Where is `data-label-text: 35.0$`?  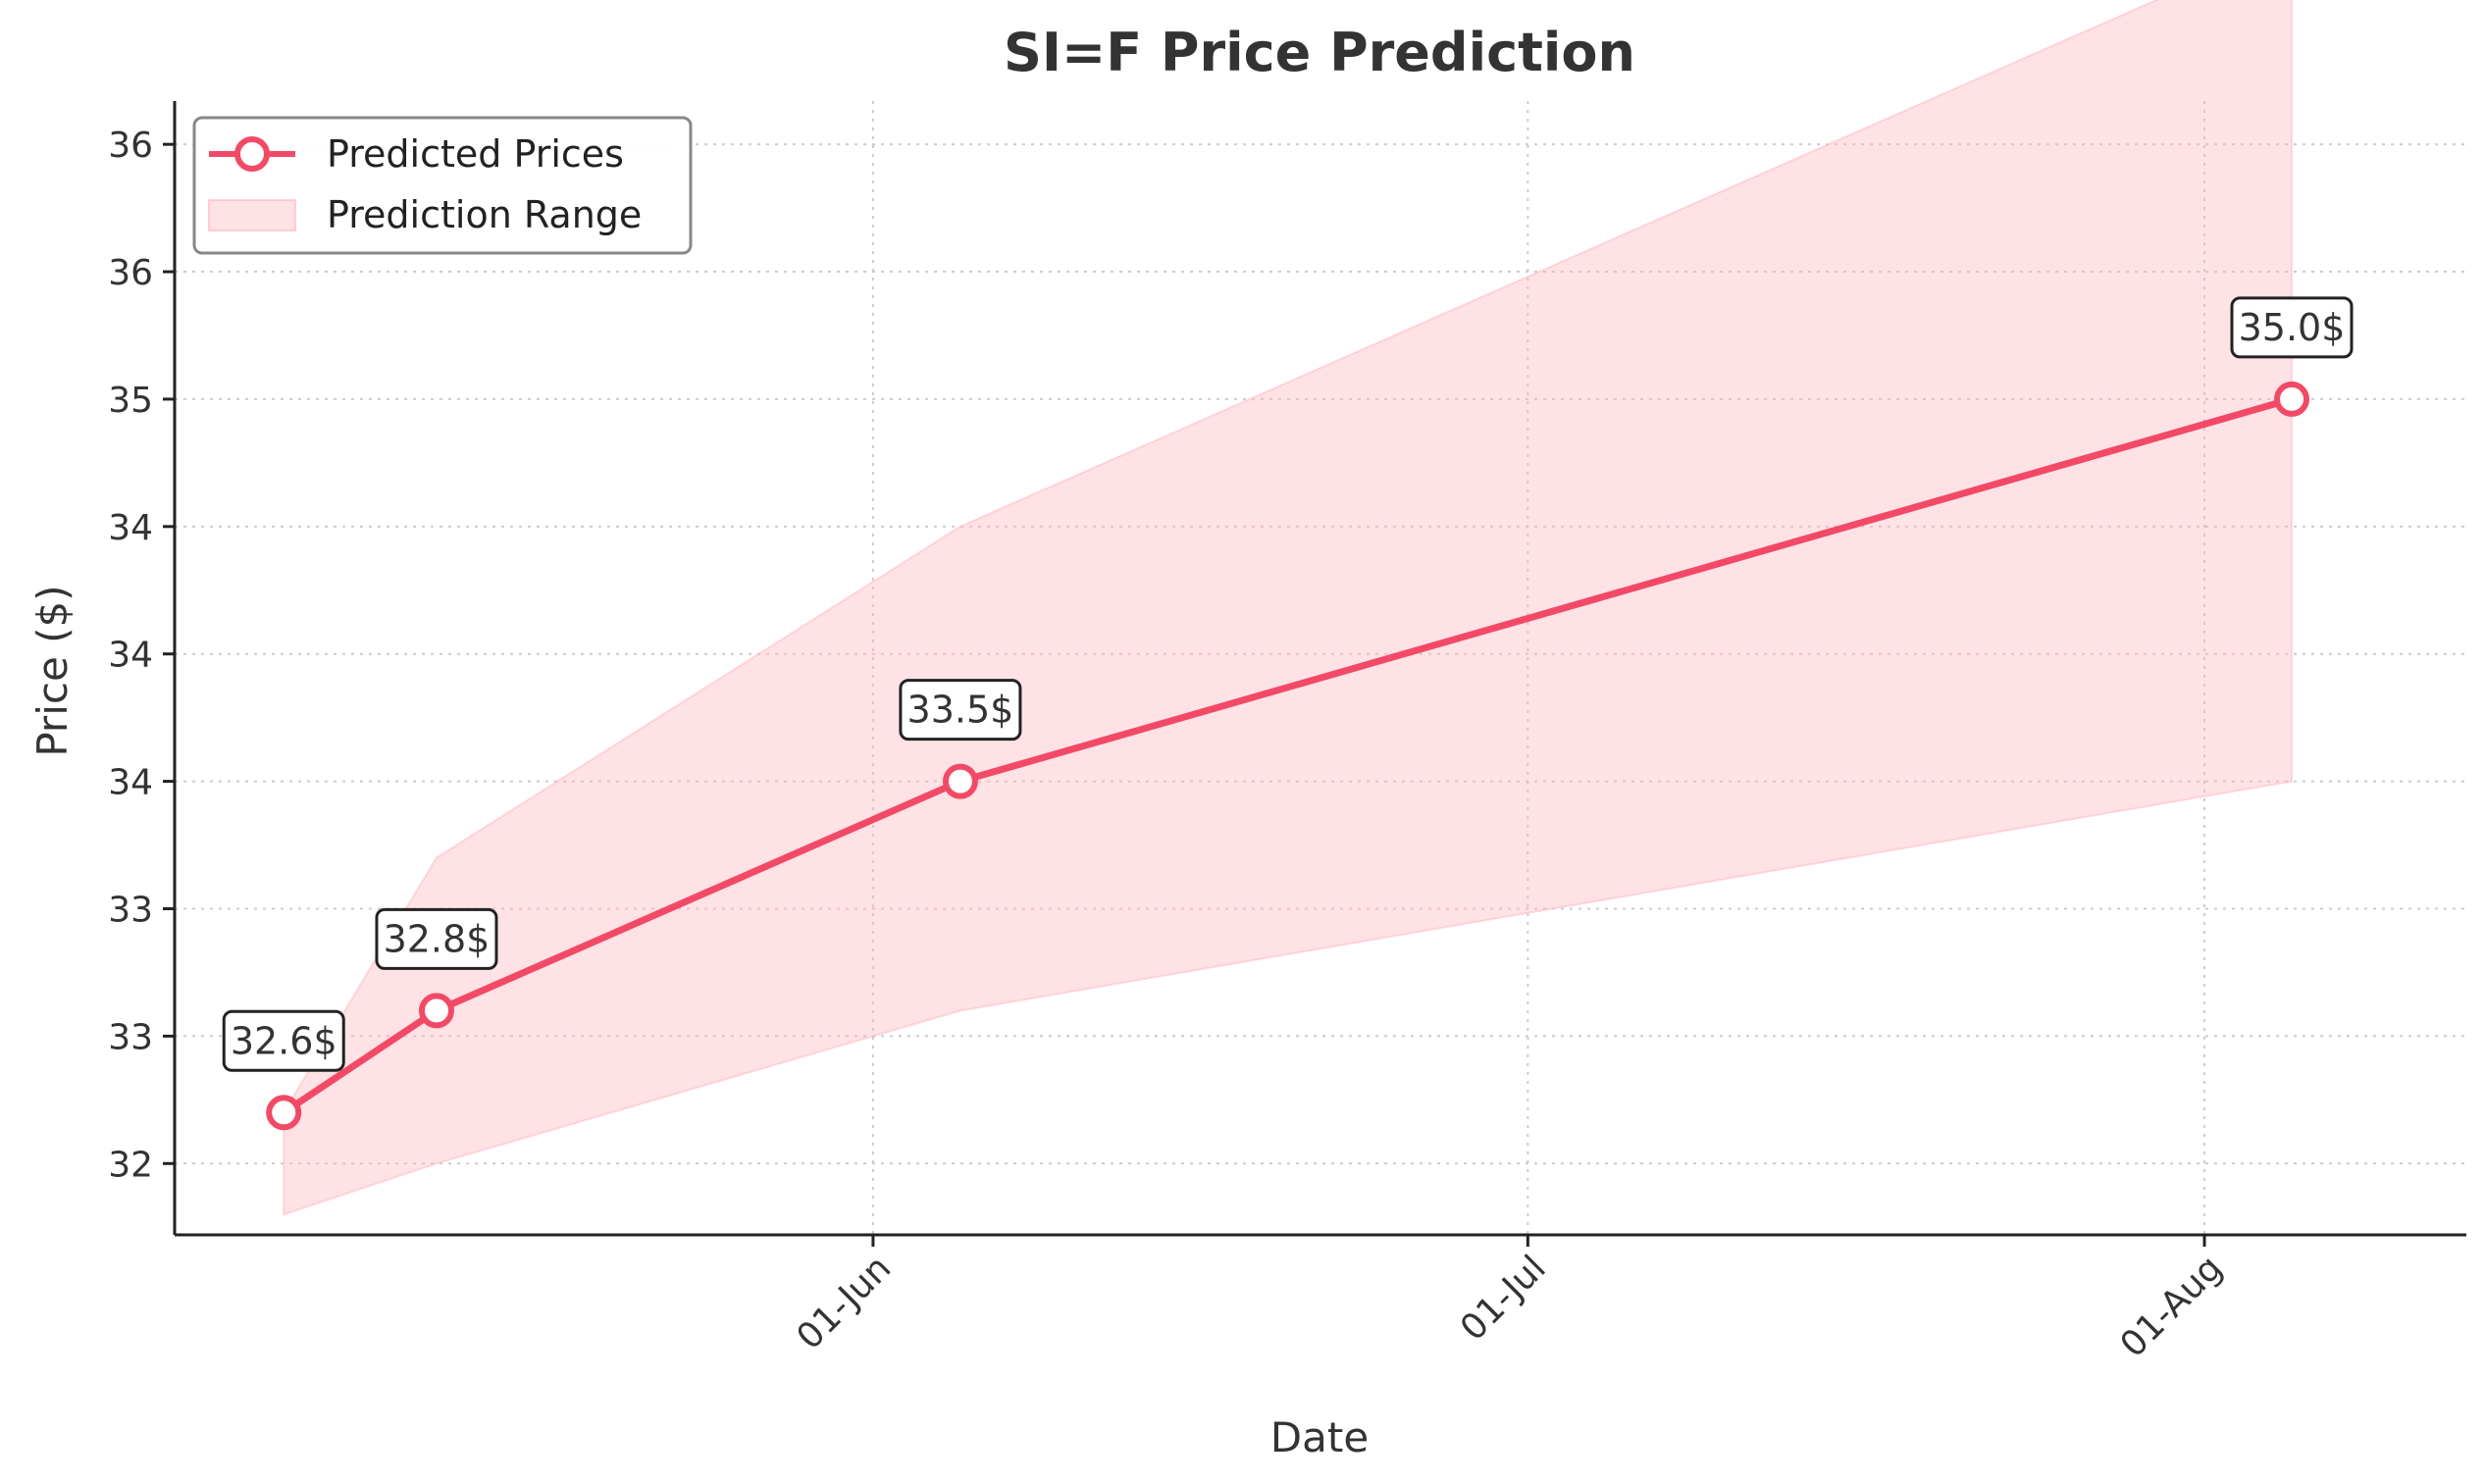 data-label-text: 35.0$ is located at coordinates (2293, 327).